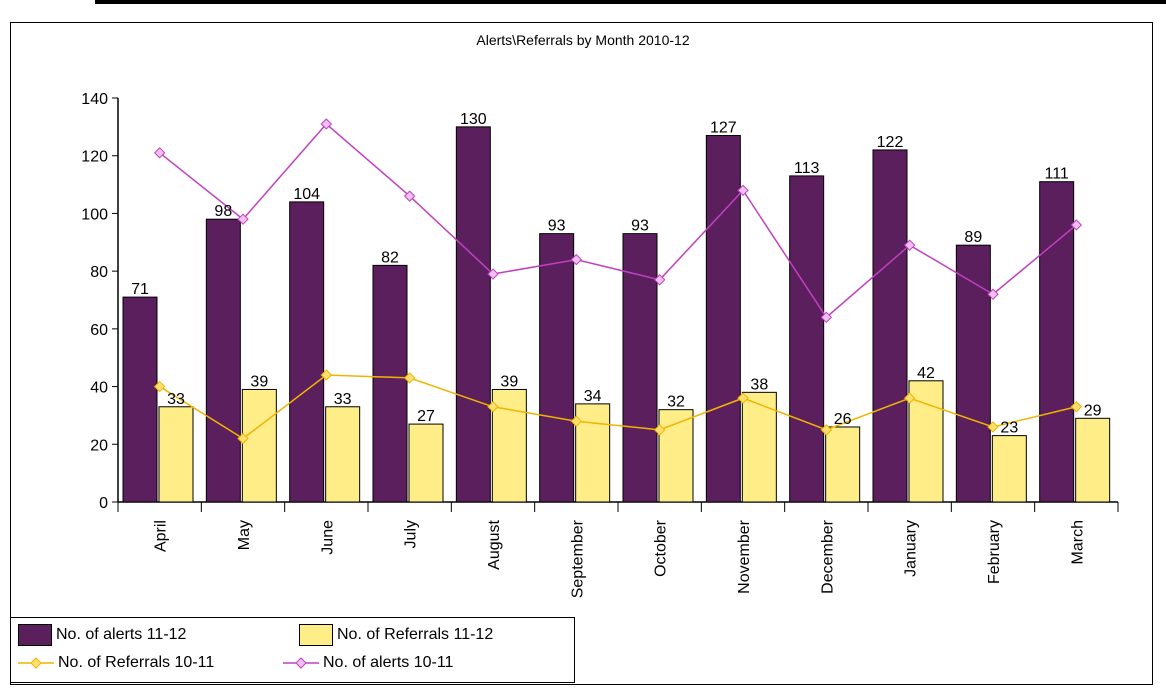 The image size is (1166, 689). What do you see at coordinates (161, 536) in the screenshot?
I see `x-tick-label: April` at bounding box center [161, 536].